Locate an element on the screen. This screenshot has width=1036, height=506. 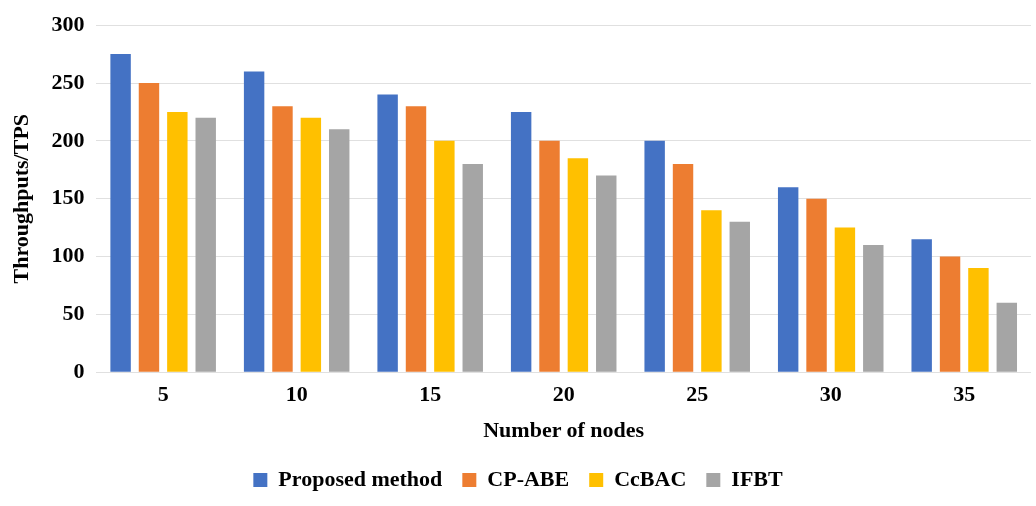
x-tick-label: 20 is located at coordinates (563, 394).